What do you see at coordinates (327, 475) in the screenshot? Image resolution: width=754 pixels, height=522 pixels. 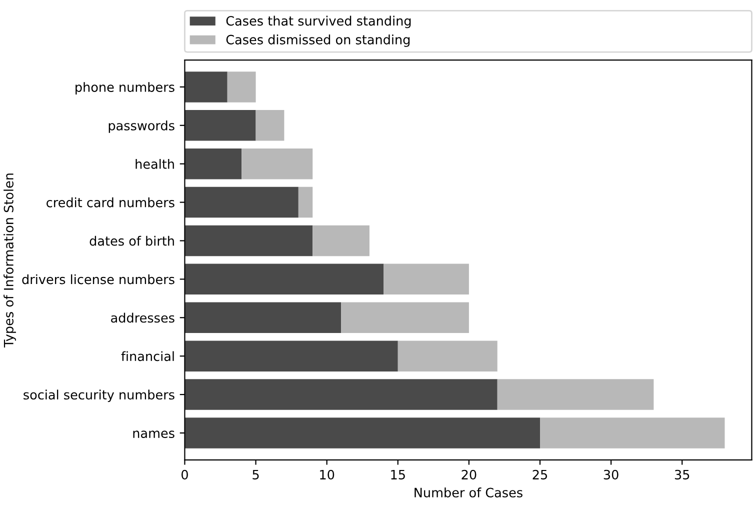 I see `x-tick-label: 10` at bounding box center [327, 475].